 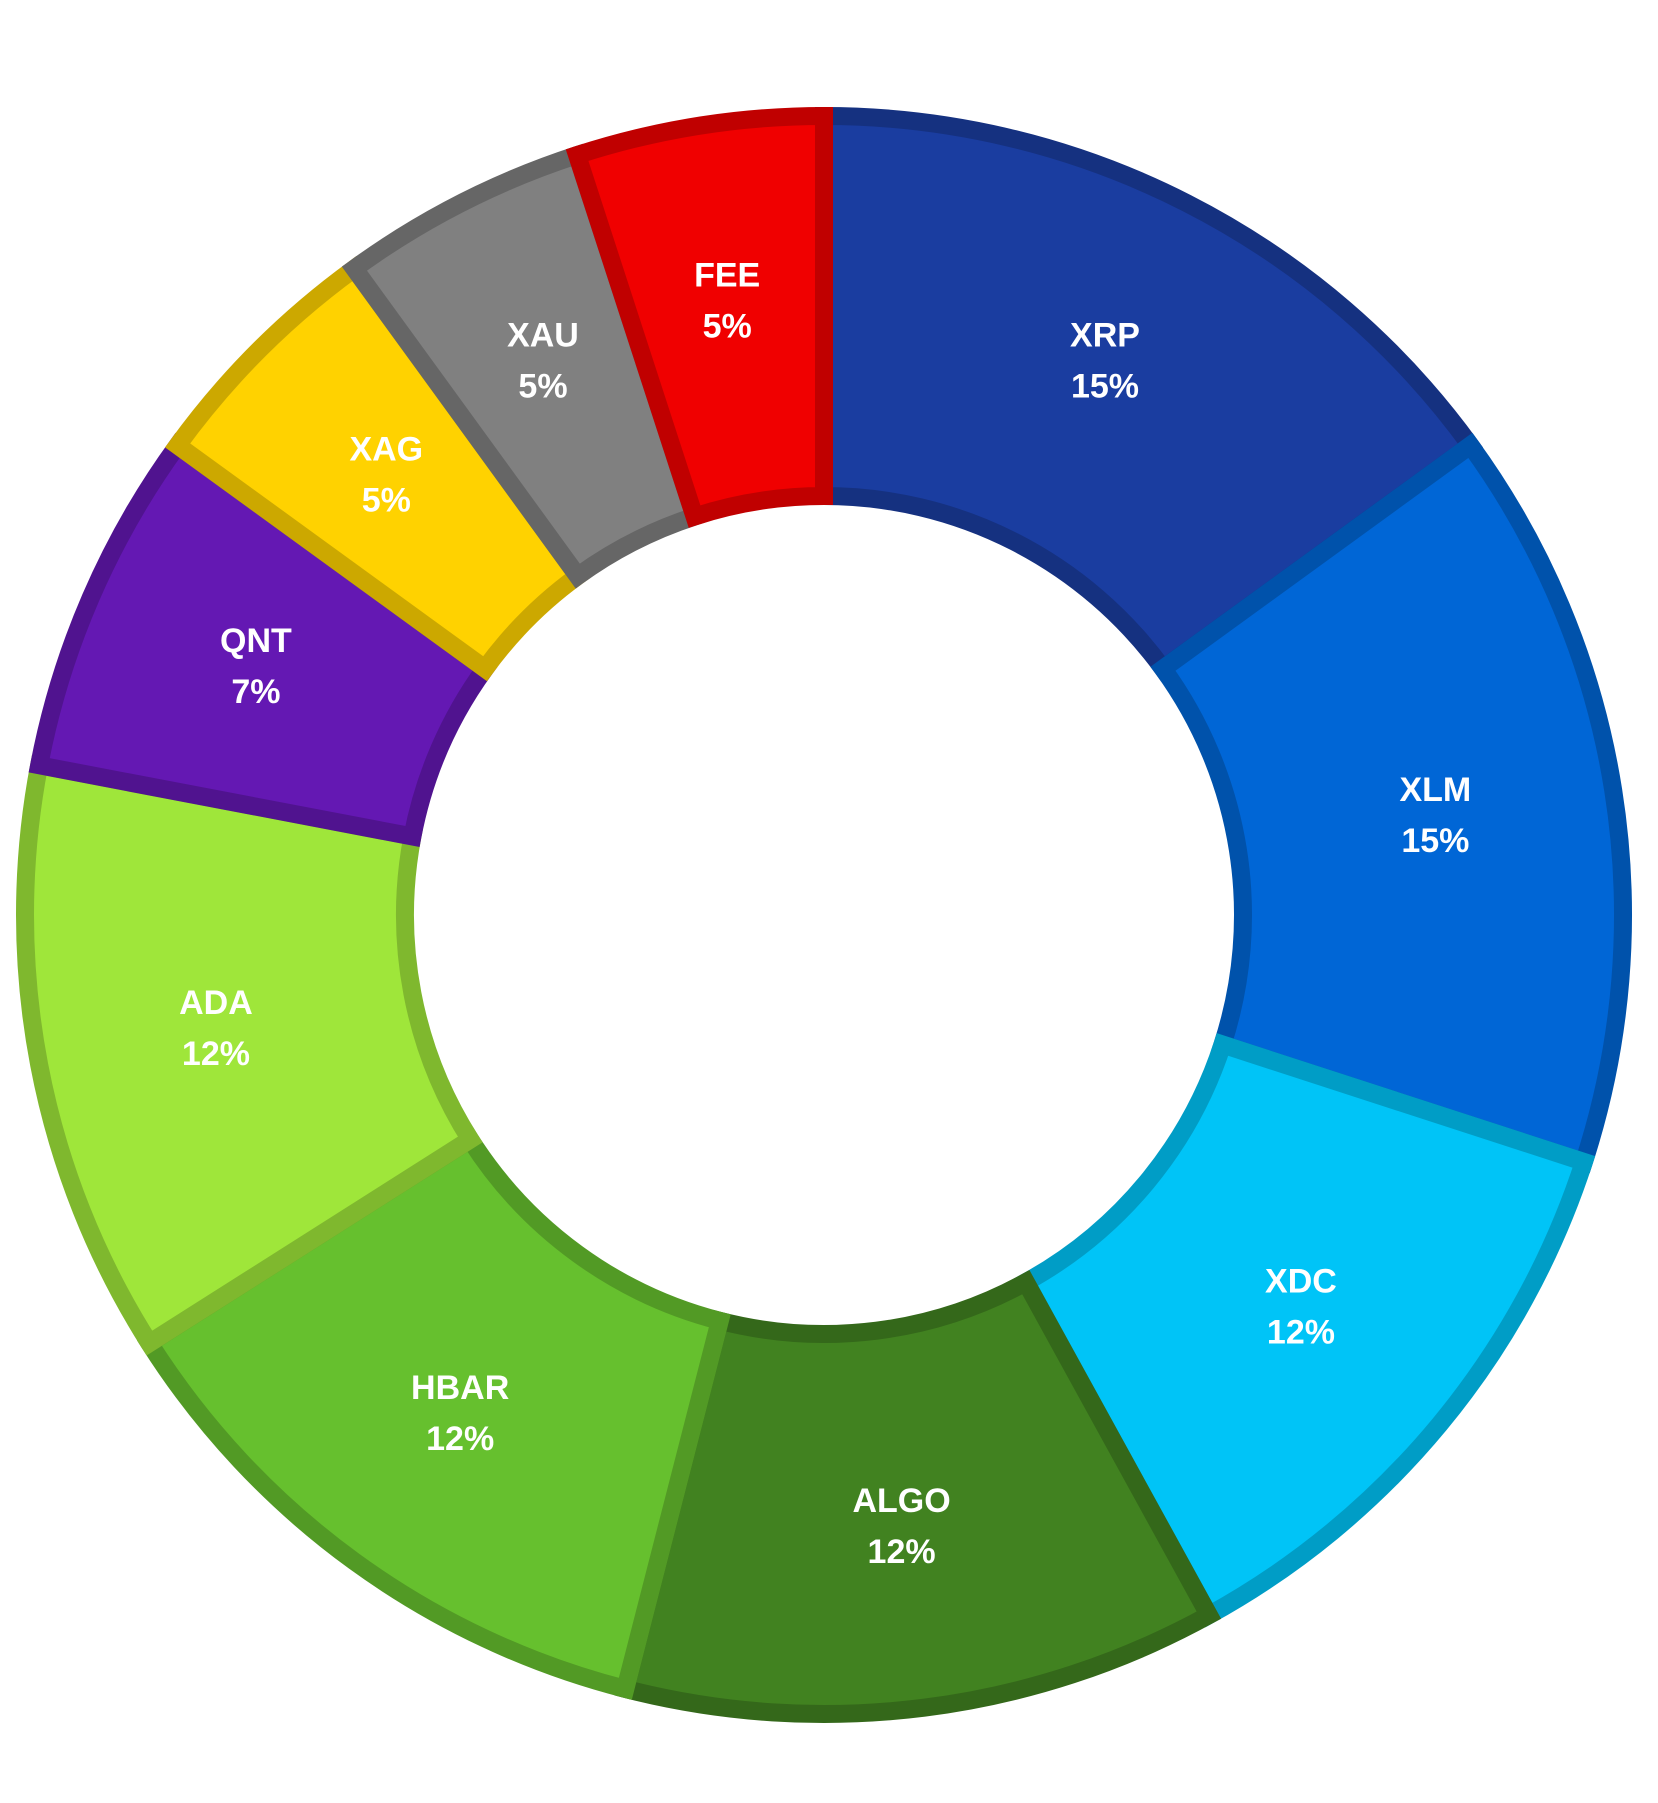 I want to click on slice-name: QNT, so click(x=256, y=641).